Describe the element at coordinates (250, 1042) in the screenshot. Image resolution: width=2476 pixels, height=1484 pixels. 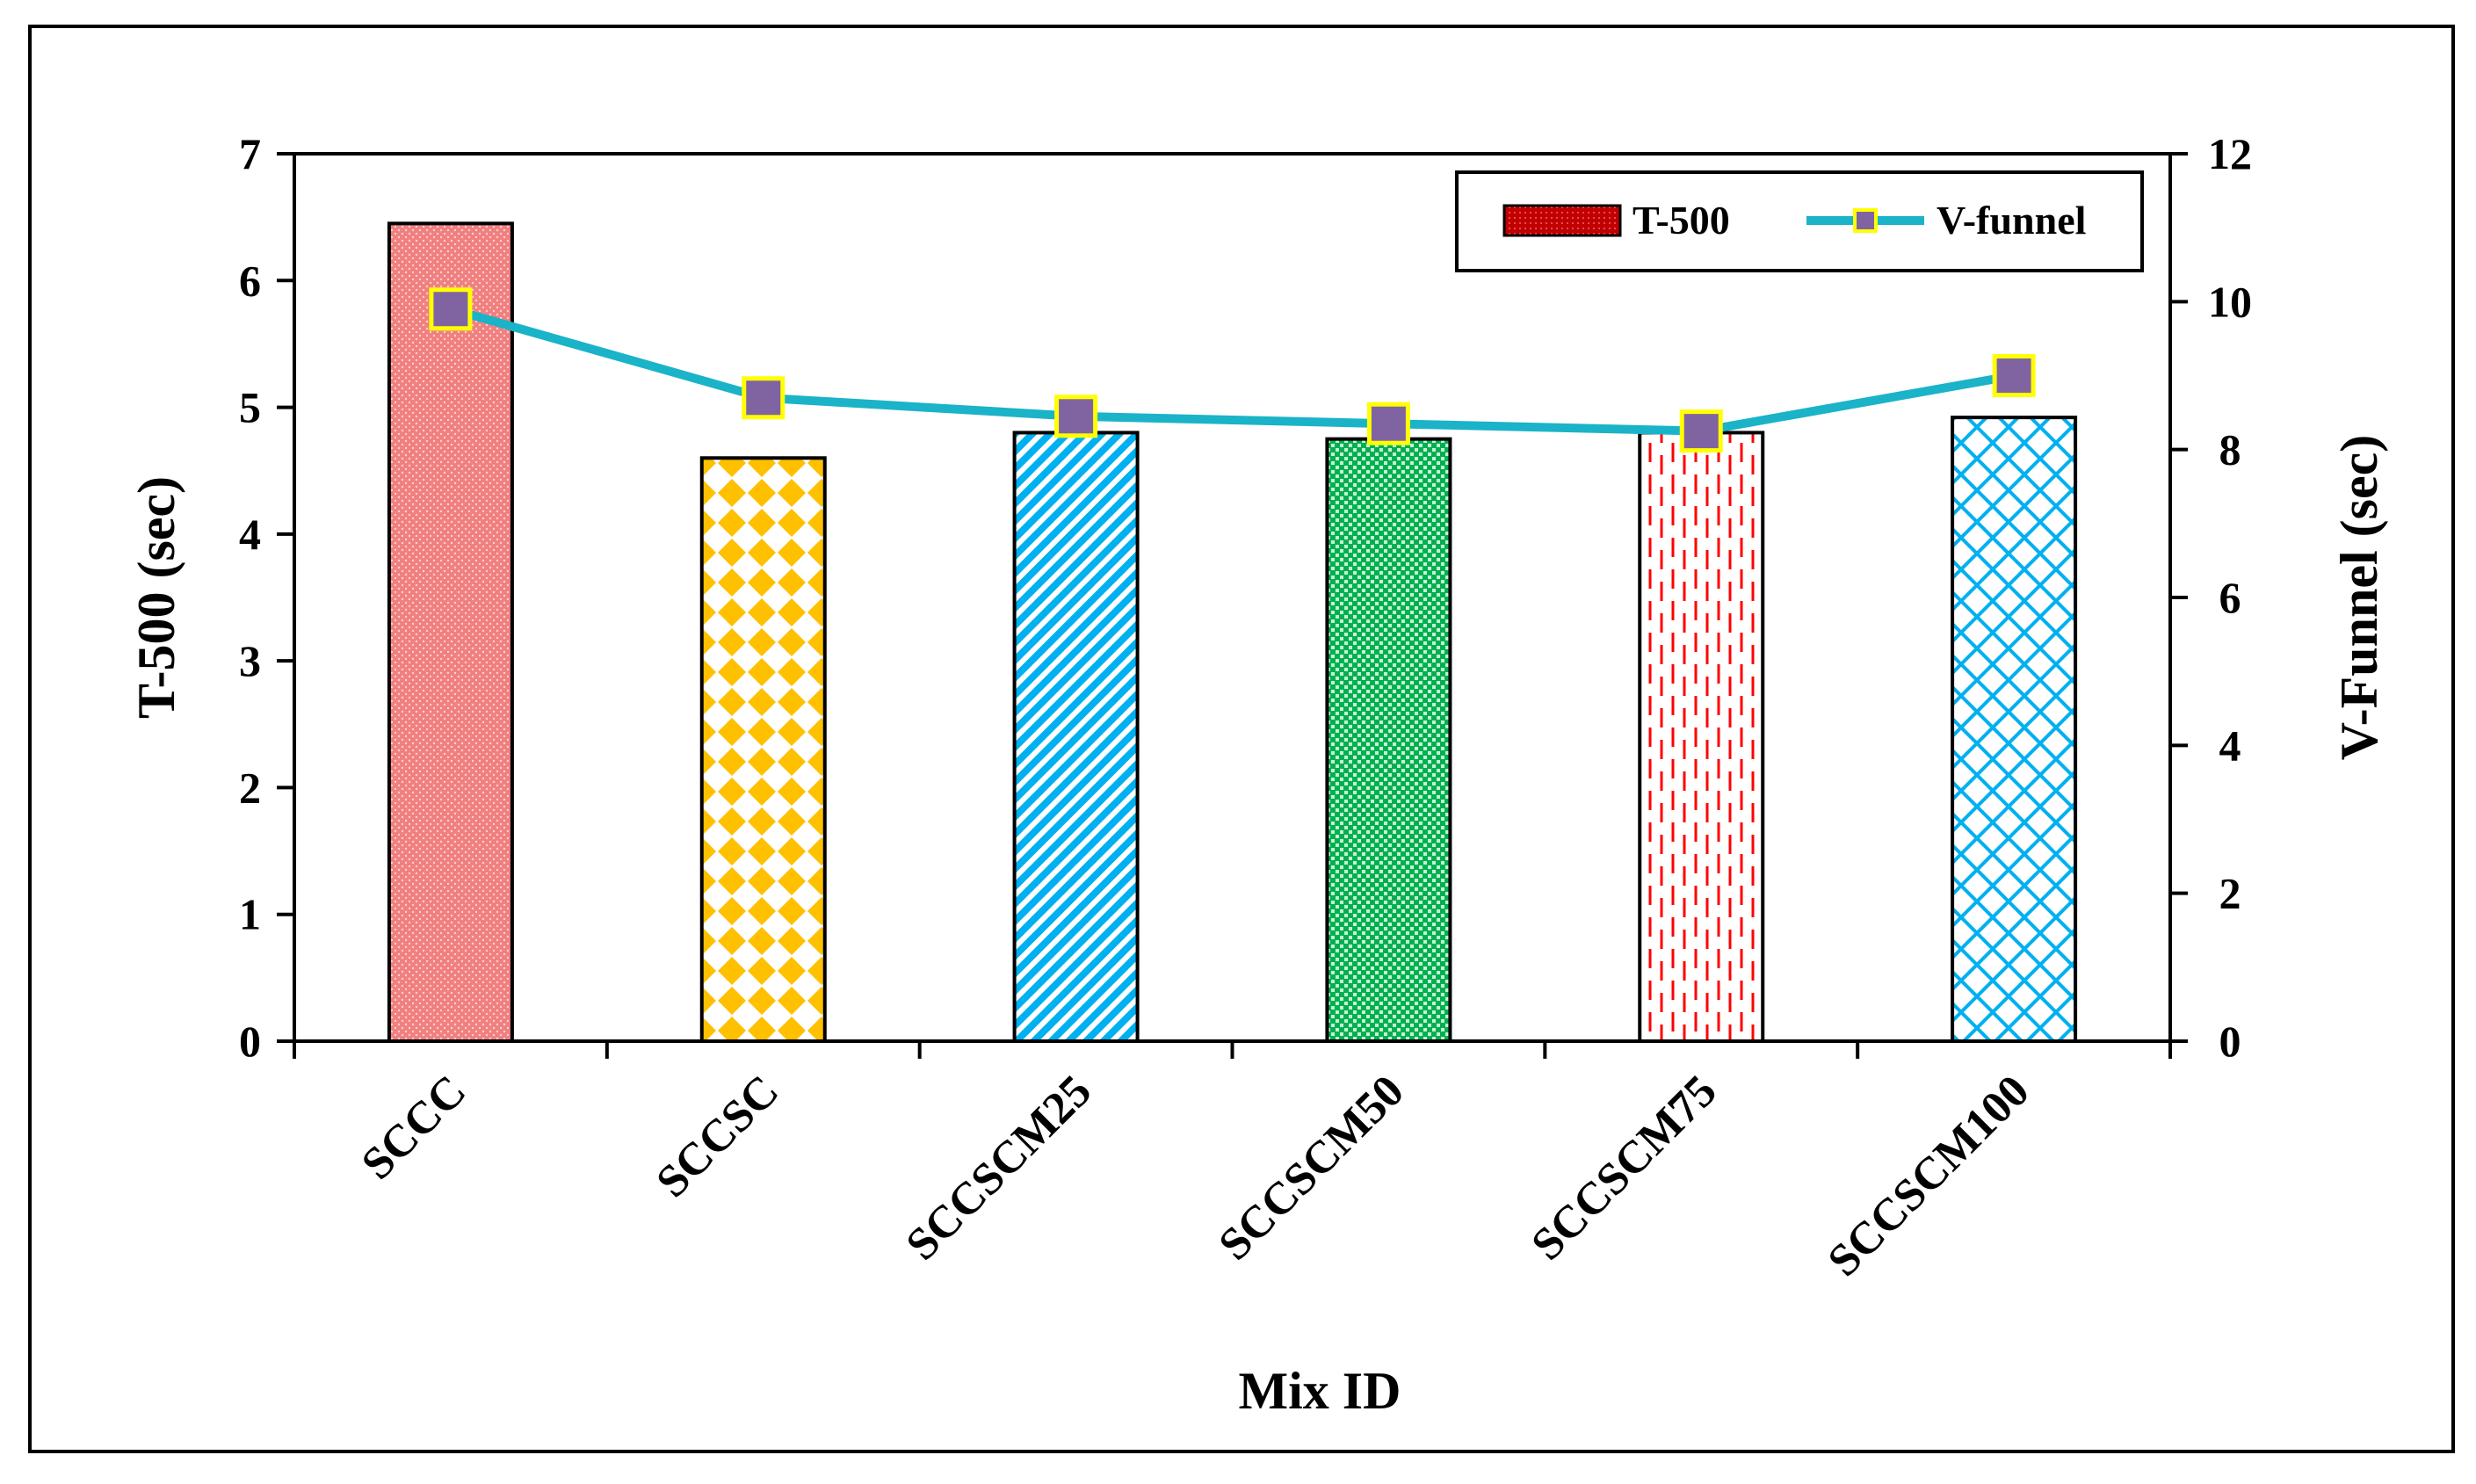
I see `y-tick-label-left: 0` at that location.